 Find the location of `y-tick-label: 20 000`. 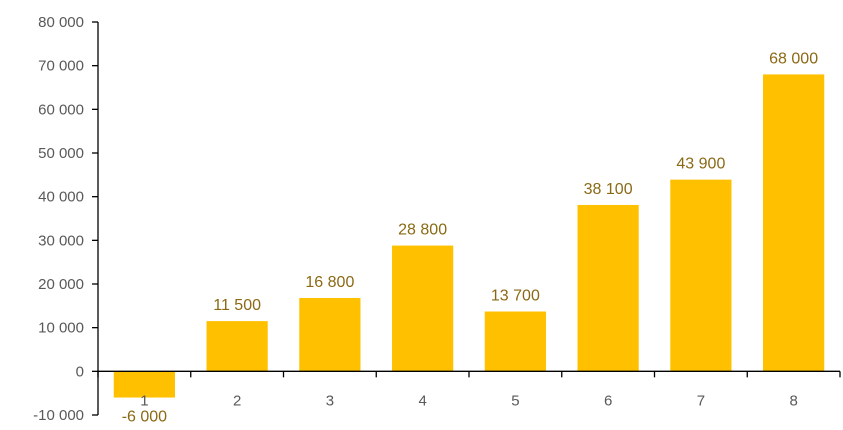

y-tick-label: 20 000 is located at coordinates (61, 284).